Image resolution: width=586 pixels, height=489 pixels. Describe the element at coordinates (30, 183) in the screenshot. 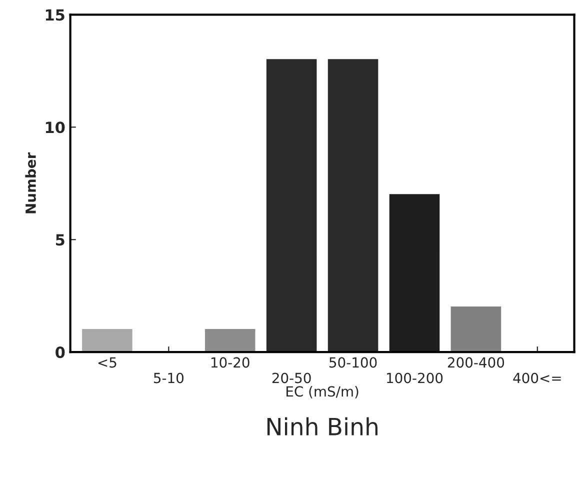

I see `y-axis-title: Number` at that location.